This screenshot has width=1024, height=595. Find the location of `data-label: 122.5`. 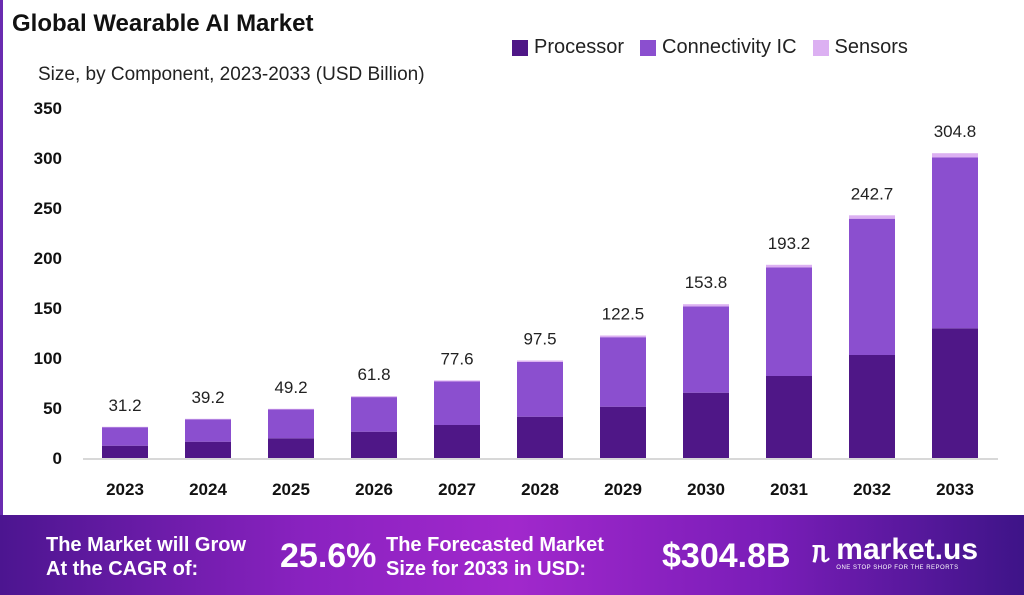

data-label: 122.5 is located at coordinates (623, 314).